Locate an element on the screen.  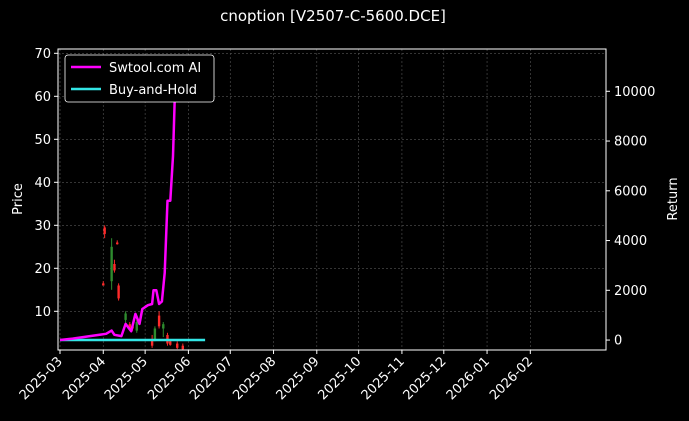
series-layer is located at coordinates (132, 202).